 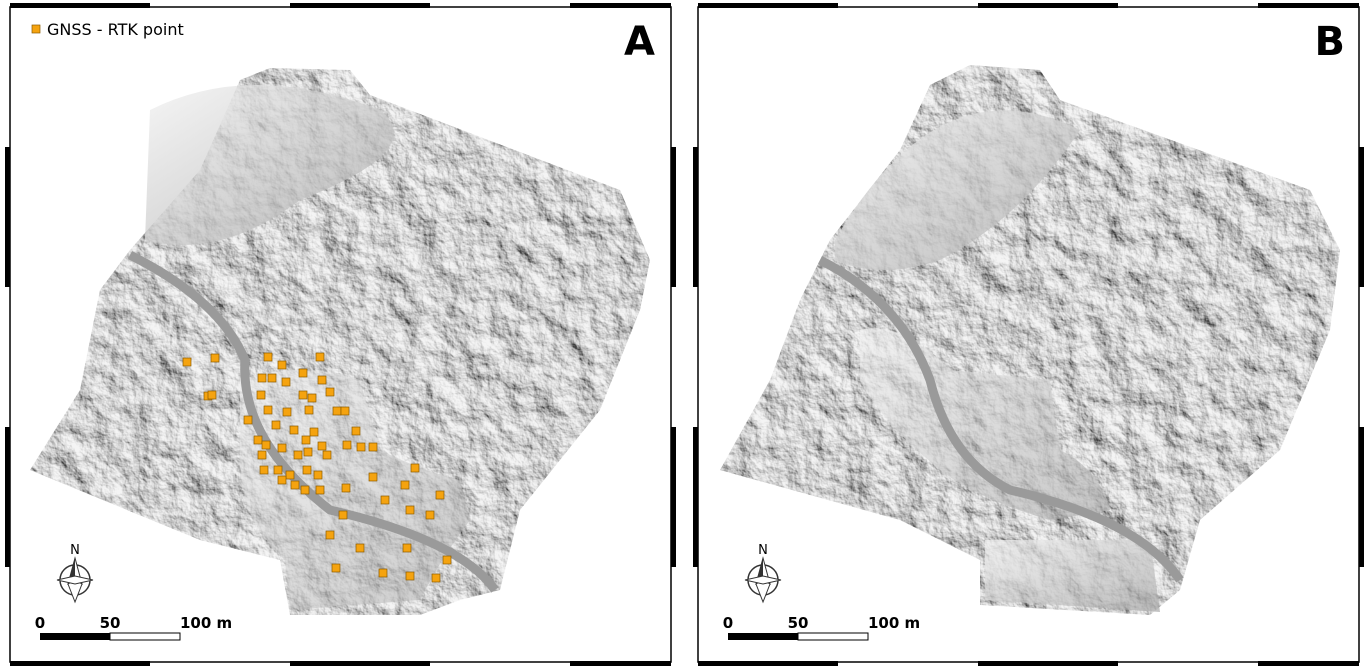 I want to click on legend-text: GNSS - RTK point, so click(x=115, y=29).